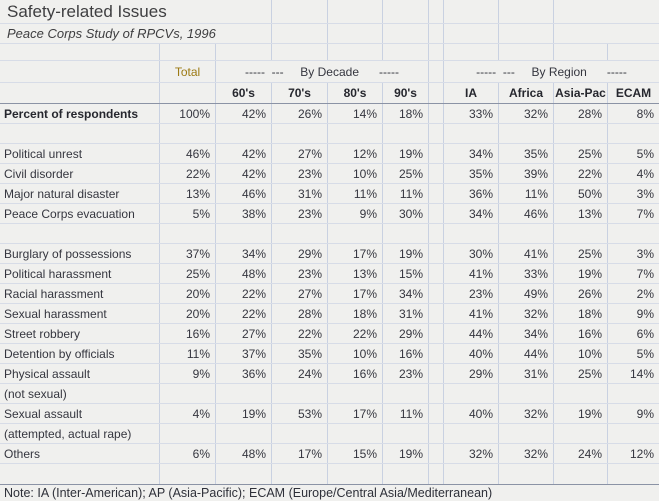 The width and height of the screenshot is (659, 501). Describe the element at coordinates (405, 293) in the screenshot. I see `cell-90s: 34%` at that location.